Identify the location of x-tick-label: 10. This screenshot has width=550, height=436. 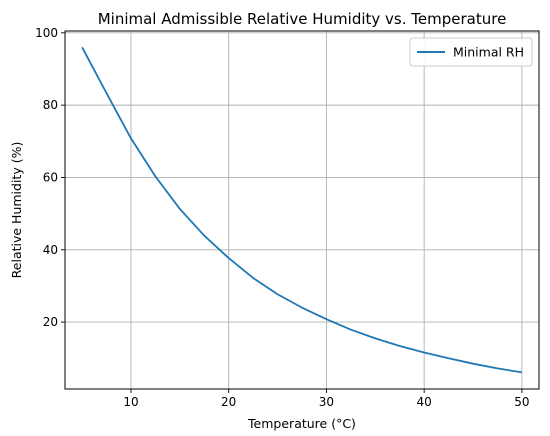
(130, 402).